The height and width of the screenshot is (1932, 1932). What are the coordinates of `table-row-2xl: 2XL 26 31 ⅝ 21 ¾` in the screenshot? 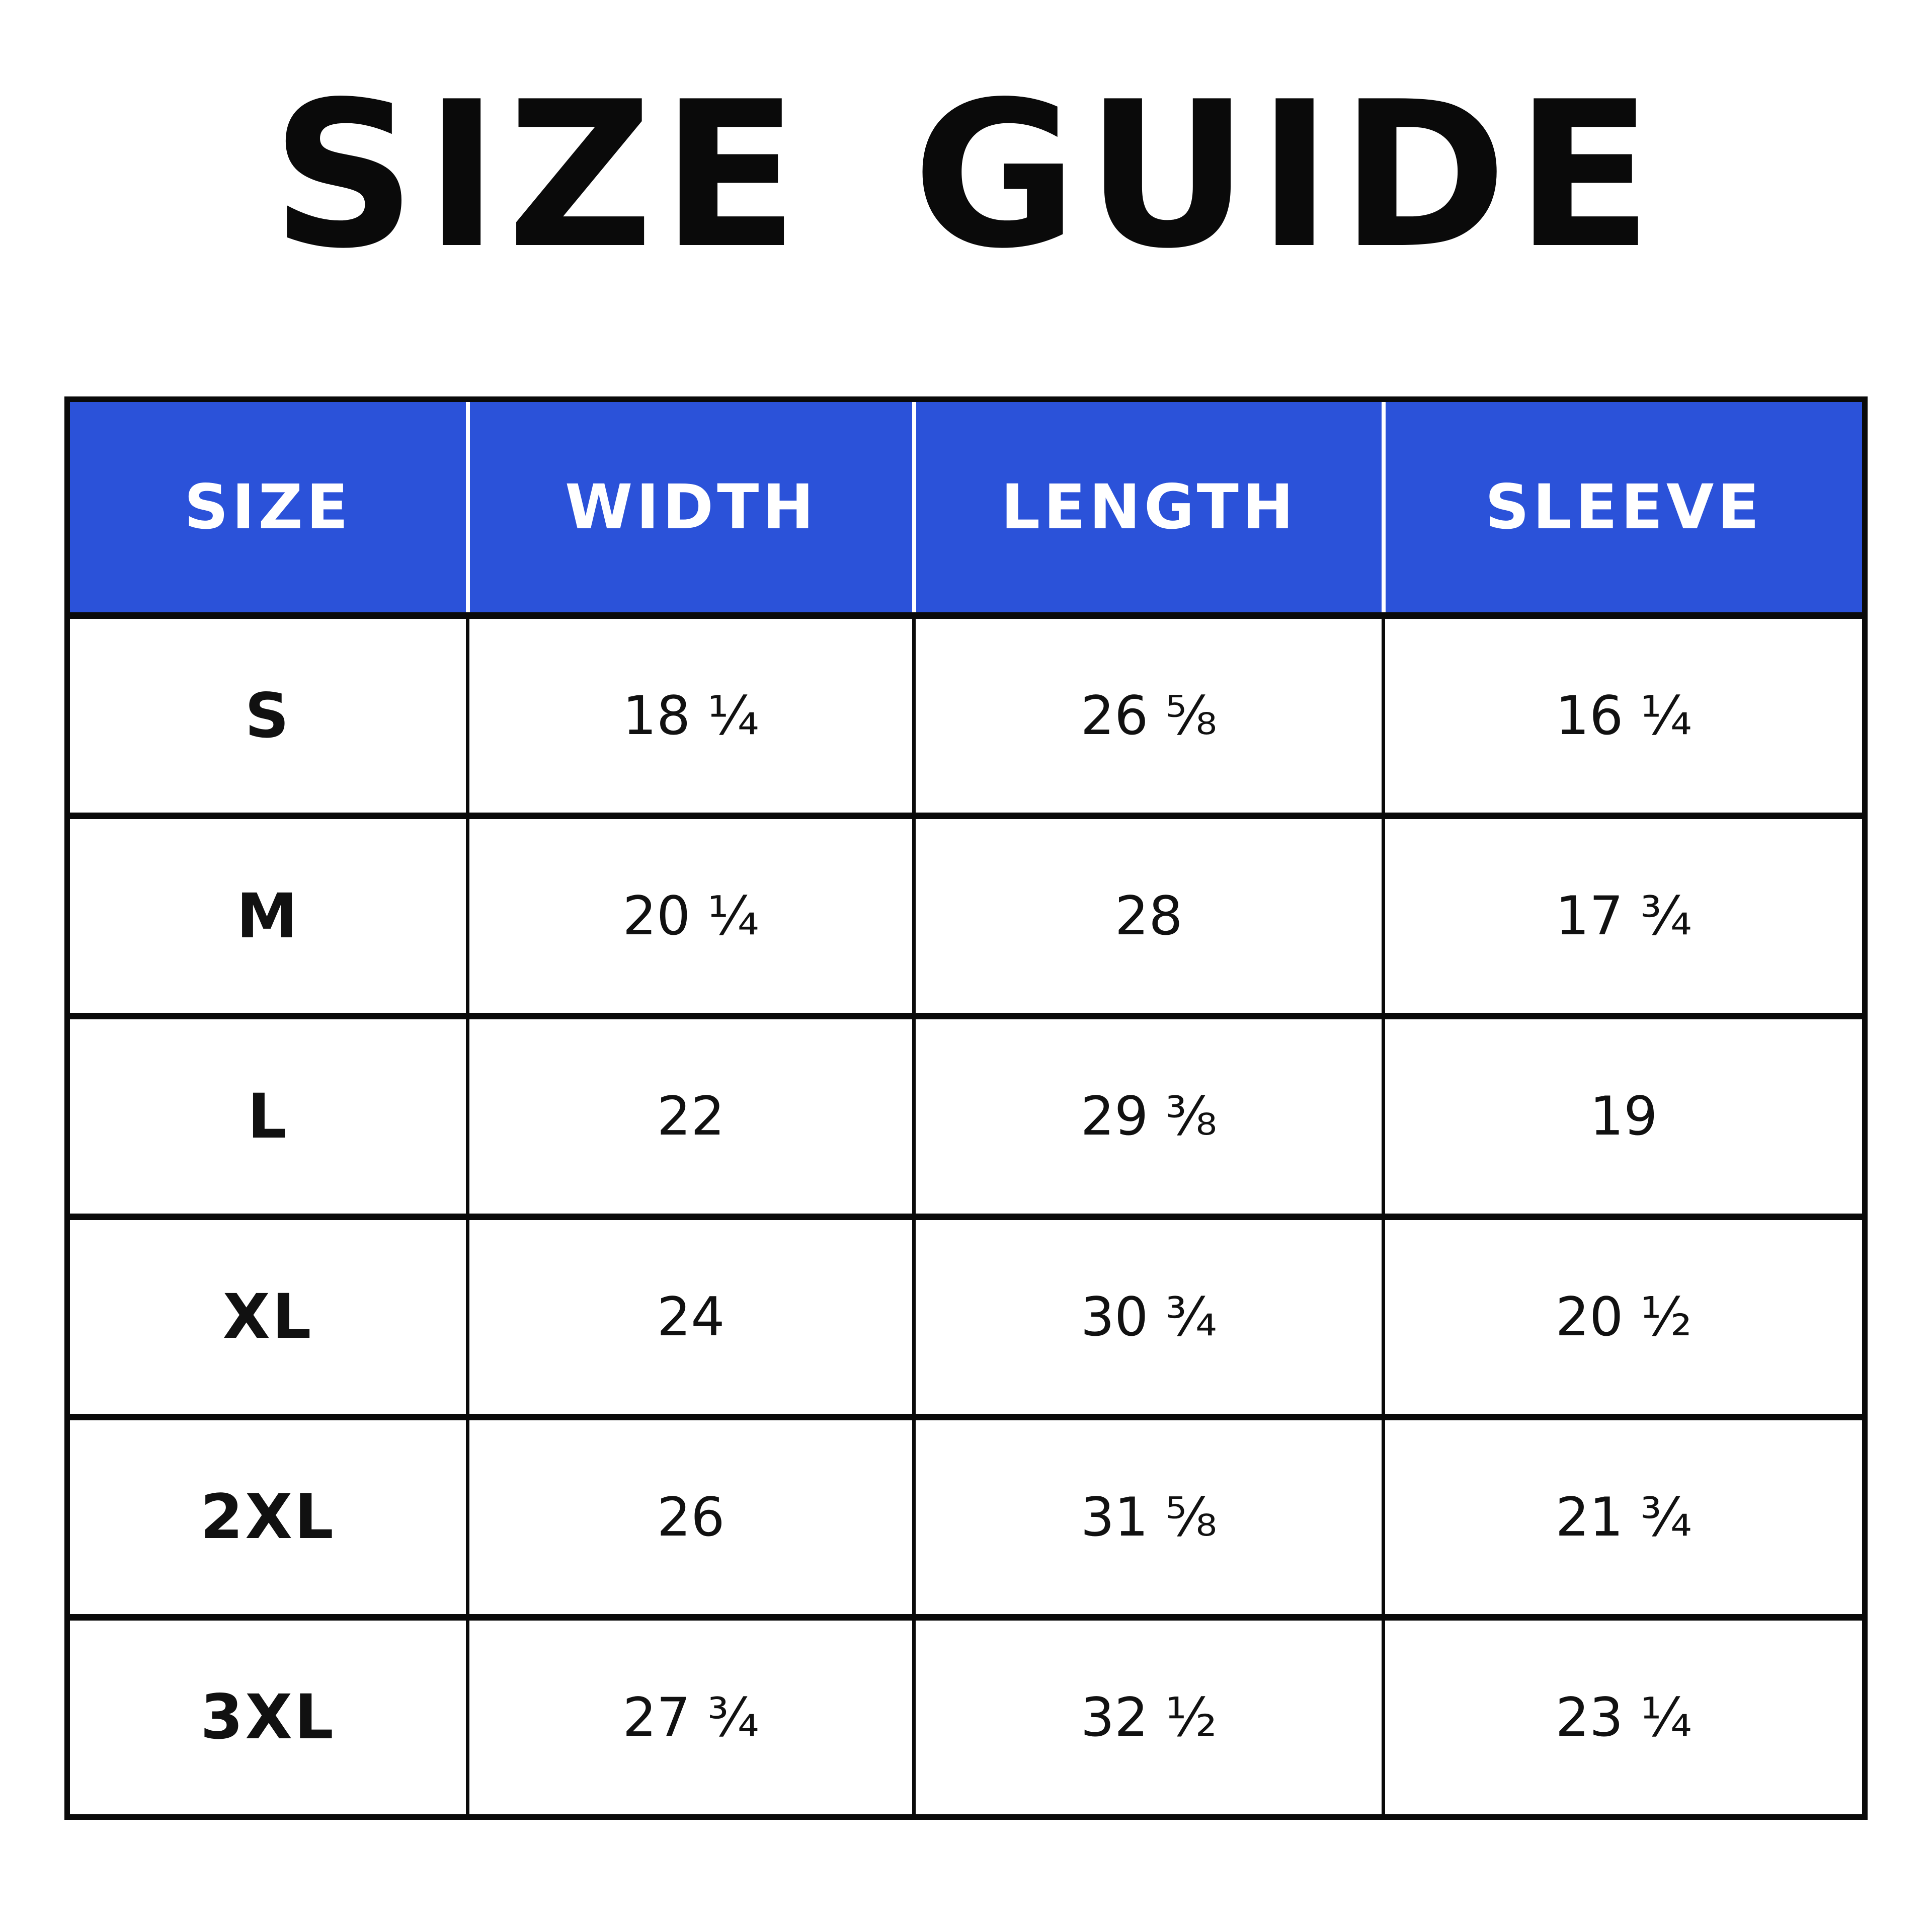 It's located at (966, 1514).